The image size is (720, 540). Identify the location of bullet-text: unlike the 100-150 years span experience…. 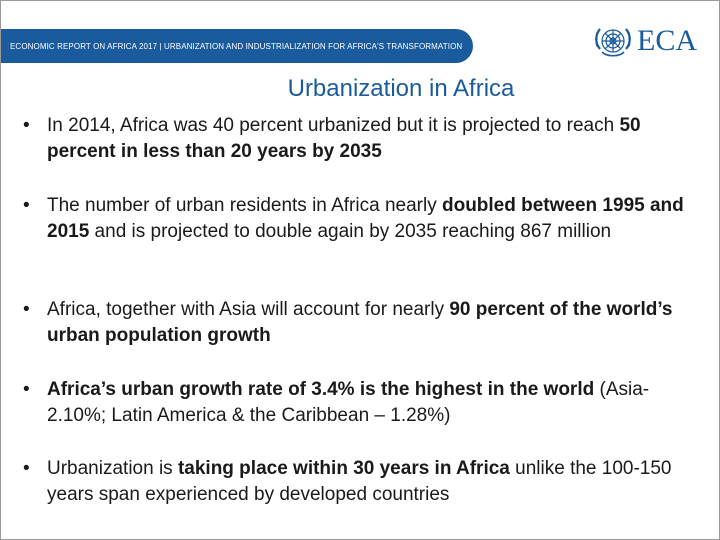
(359, 481).